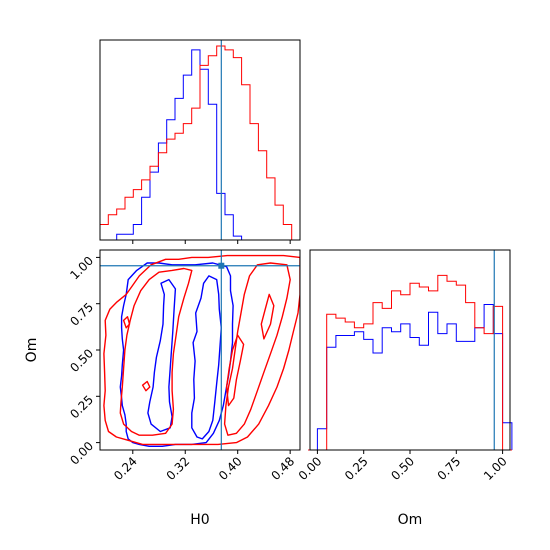  I want to click on truth-marker, so click(221, 265).